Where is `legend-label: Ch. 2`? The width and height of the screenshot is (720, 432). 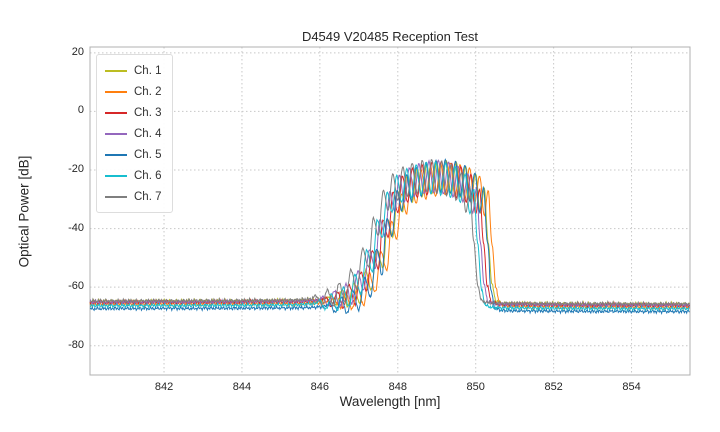 legend-label: Ch. 2 is located at coordinates (148, 91).